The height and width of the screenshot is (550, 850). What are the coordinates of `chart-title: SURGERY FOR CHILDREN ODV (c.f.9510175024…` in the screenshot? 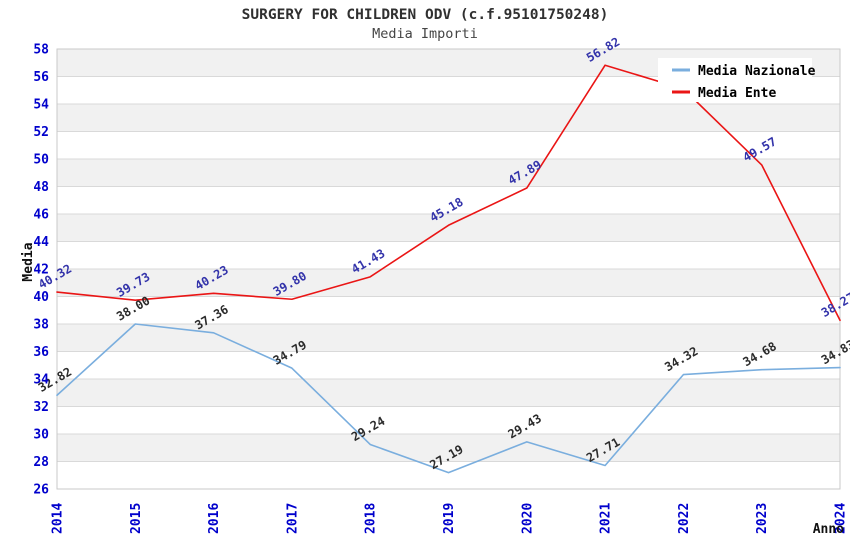 It's located at (425, 15).